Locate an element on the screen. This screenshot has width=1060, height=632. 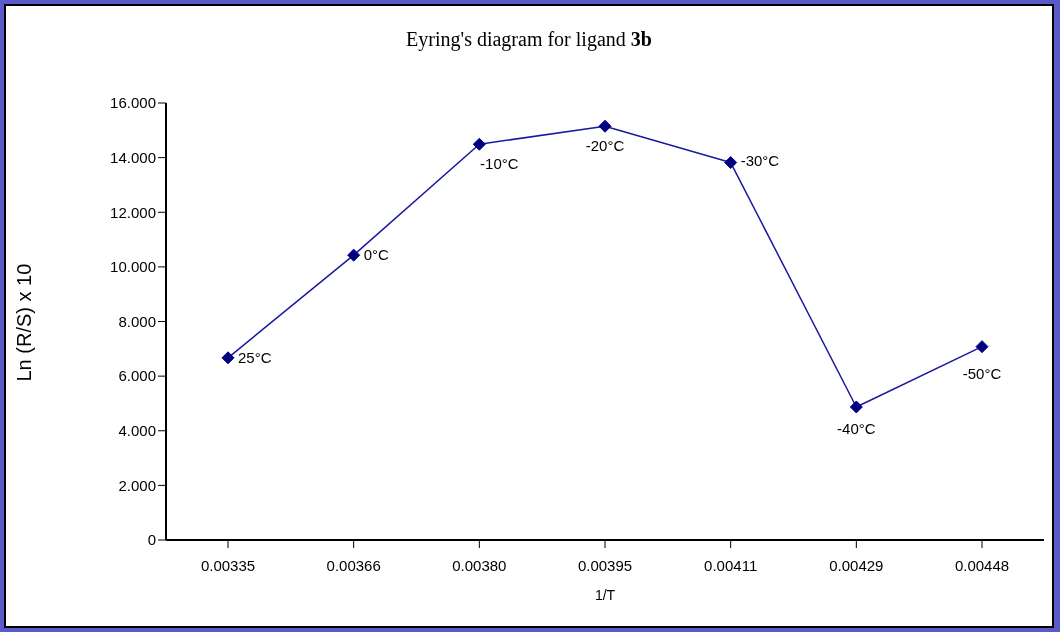
x-tick-label: 0.00448 is located at coordinates (982, 565).